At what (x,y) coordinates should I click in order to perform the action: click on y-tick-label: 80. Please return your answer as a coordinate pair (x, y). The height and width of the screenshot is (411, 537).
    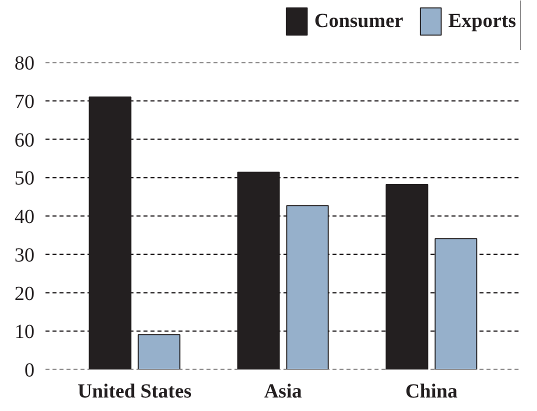
    Looking at the image, I should click on (24, 63).